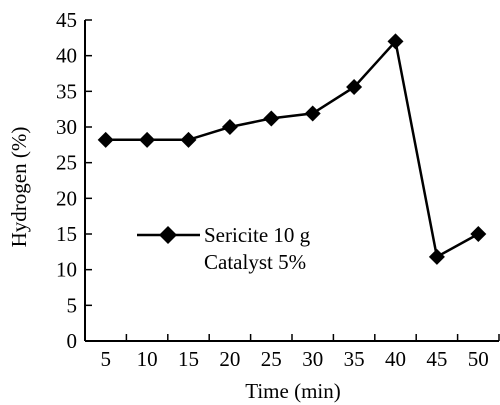 This screenshot has width=500, height=405. Describe the element at coordinates (147, 359) in the screenshot. I see `x-tick-label: 10` at that location.